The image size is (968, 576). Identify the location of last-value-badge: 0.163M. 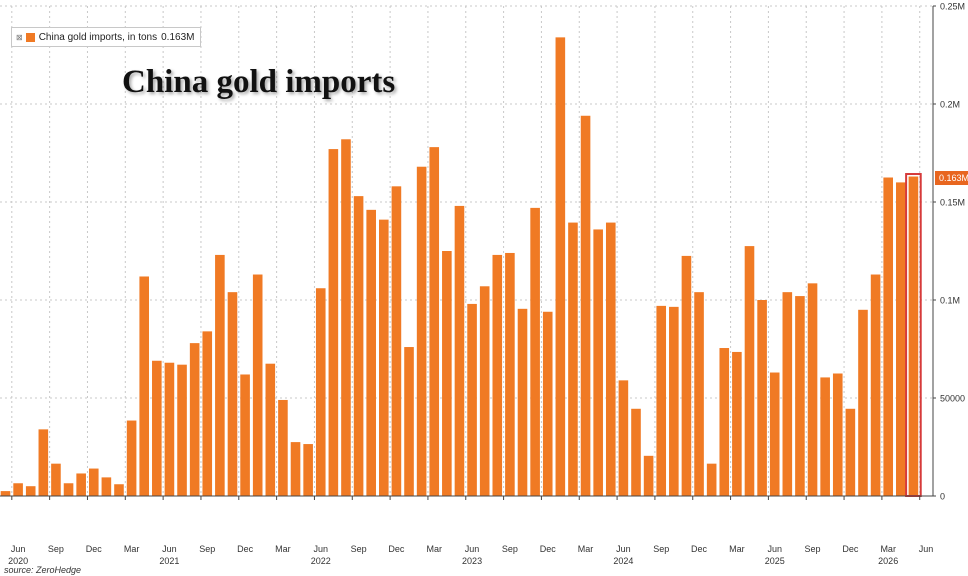
(951, 178).